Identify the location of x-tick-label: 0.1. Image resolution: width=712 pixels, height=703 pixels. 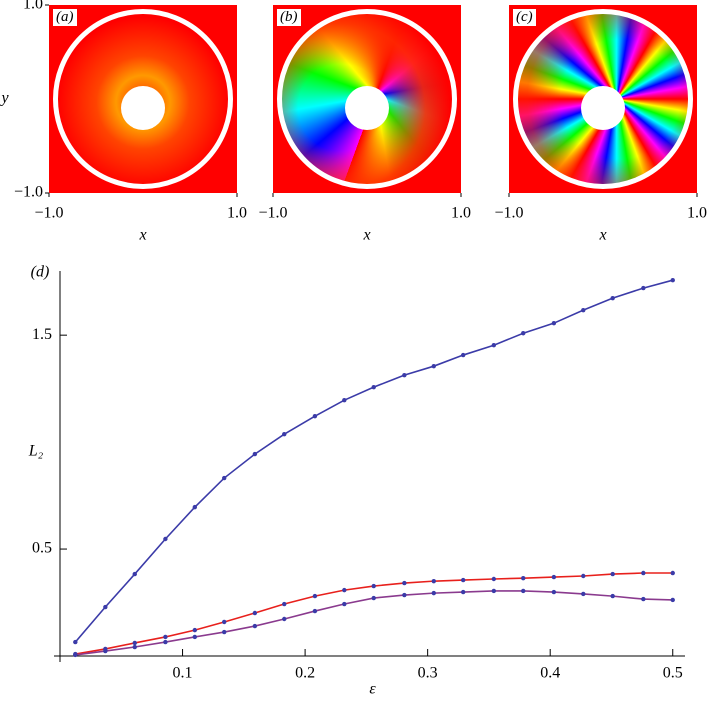
(183, 673).